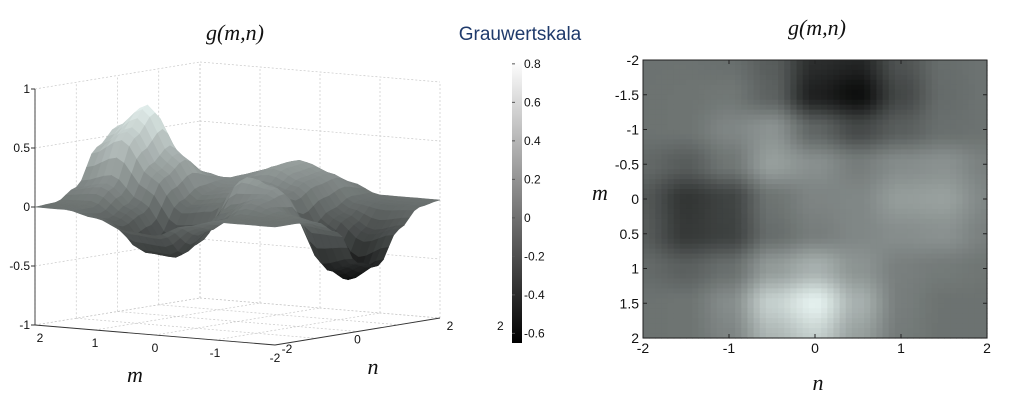  What do you see at coordinates (633, 60) in the screenshot?
I see `heatmap-y-tick-label: -2` at bounding box center [633, 60].